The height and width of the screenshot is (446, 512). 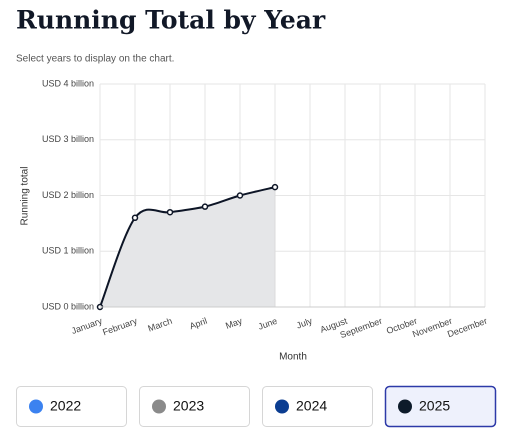 What do you see at coordinates (268, 324) in the screenshot?
I see `x-tick-label: June` at bounding box center [268, 324].